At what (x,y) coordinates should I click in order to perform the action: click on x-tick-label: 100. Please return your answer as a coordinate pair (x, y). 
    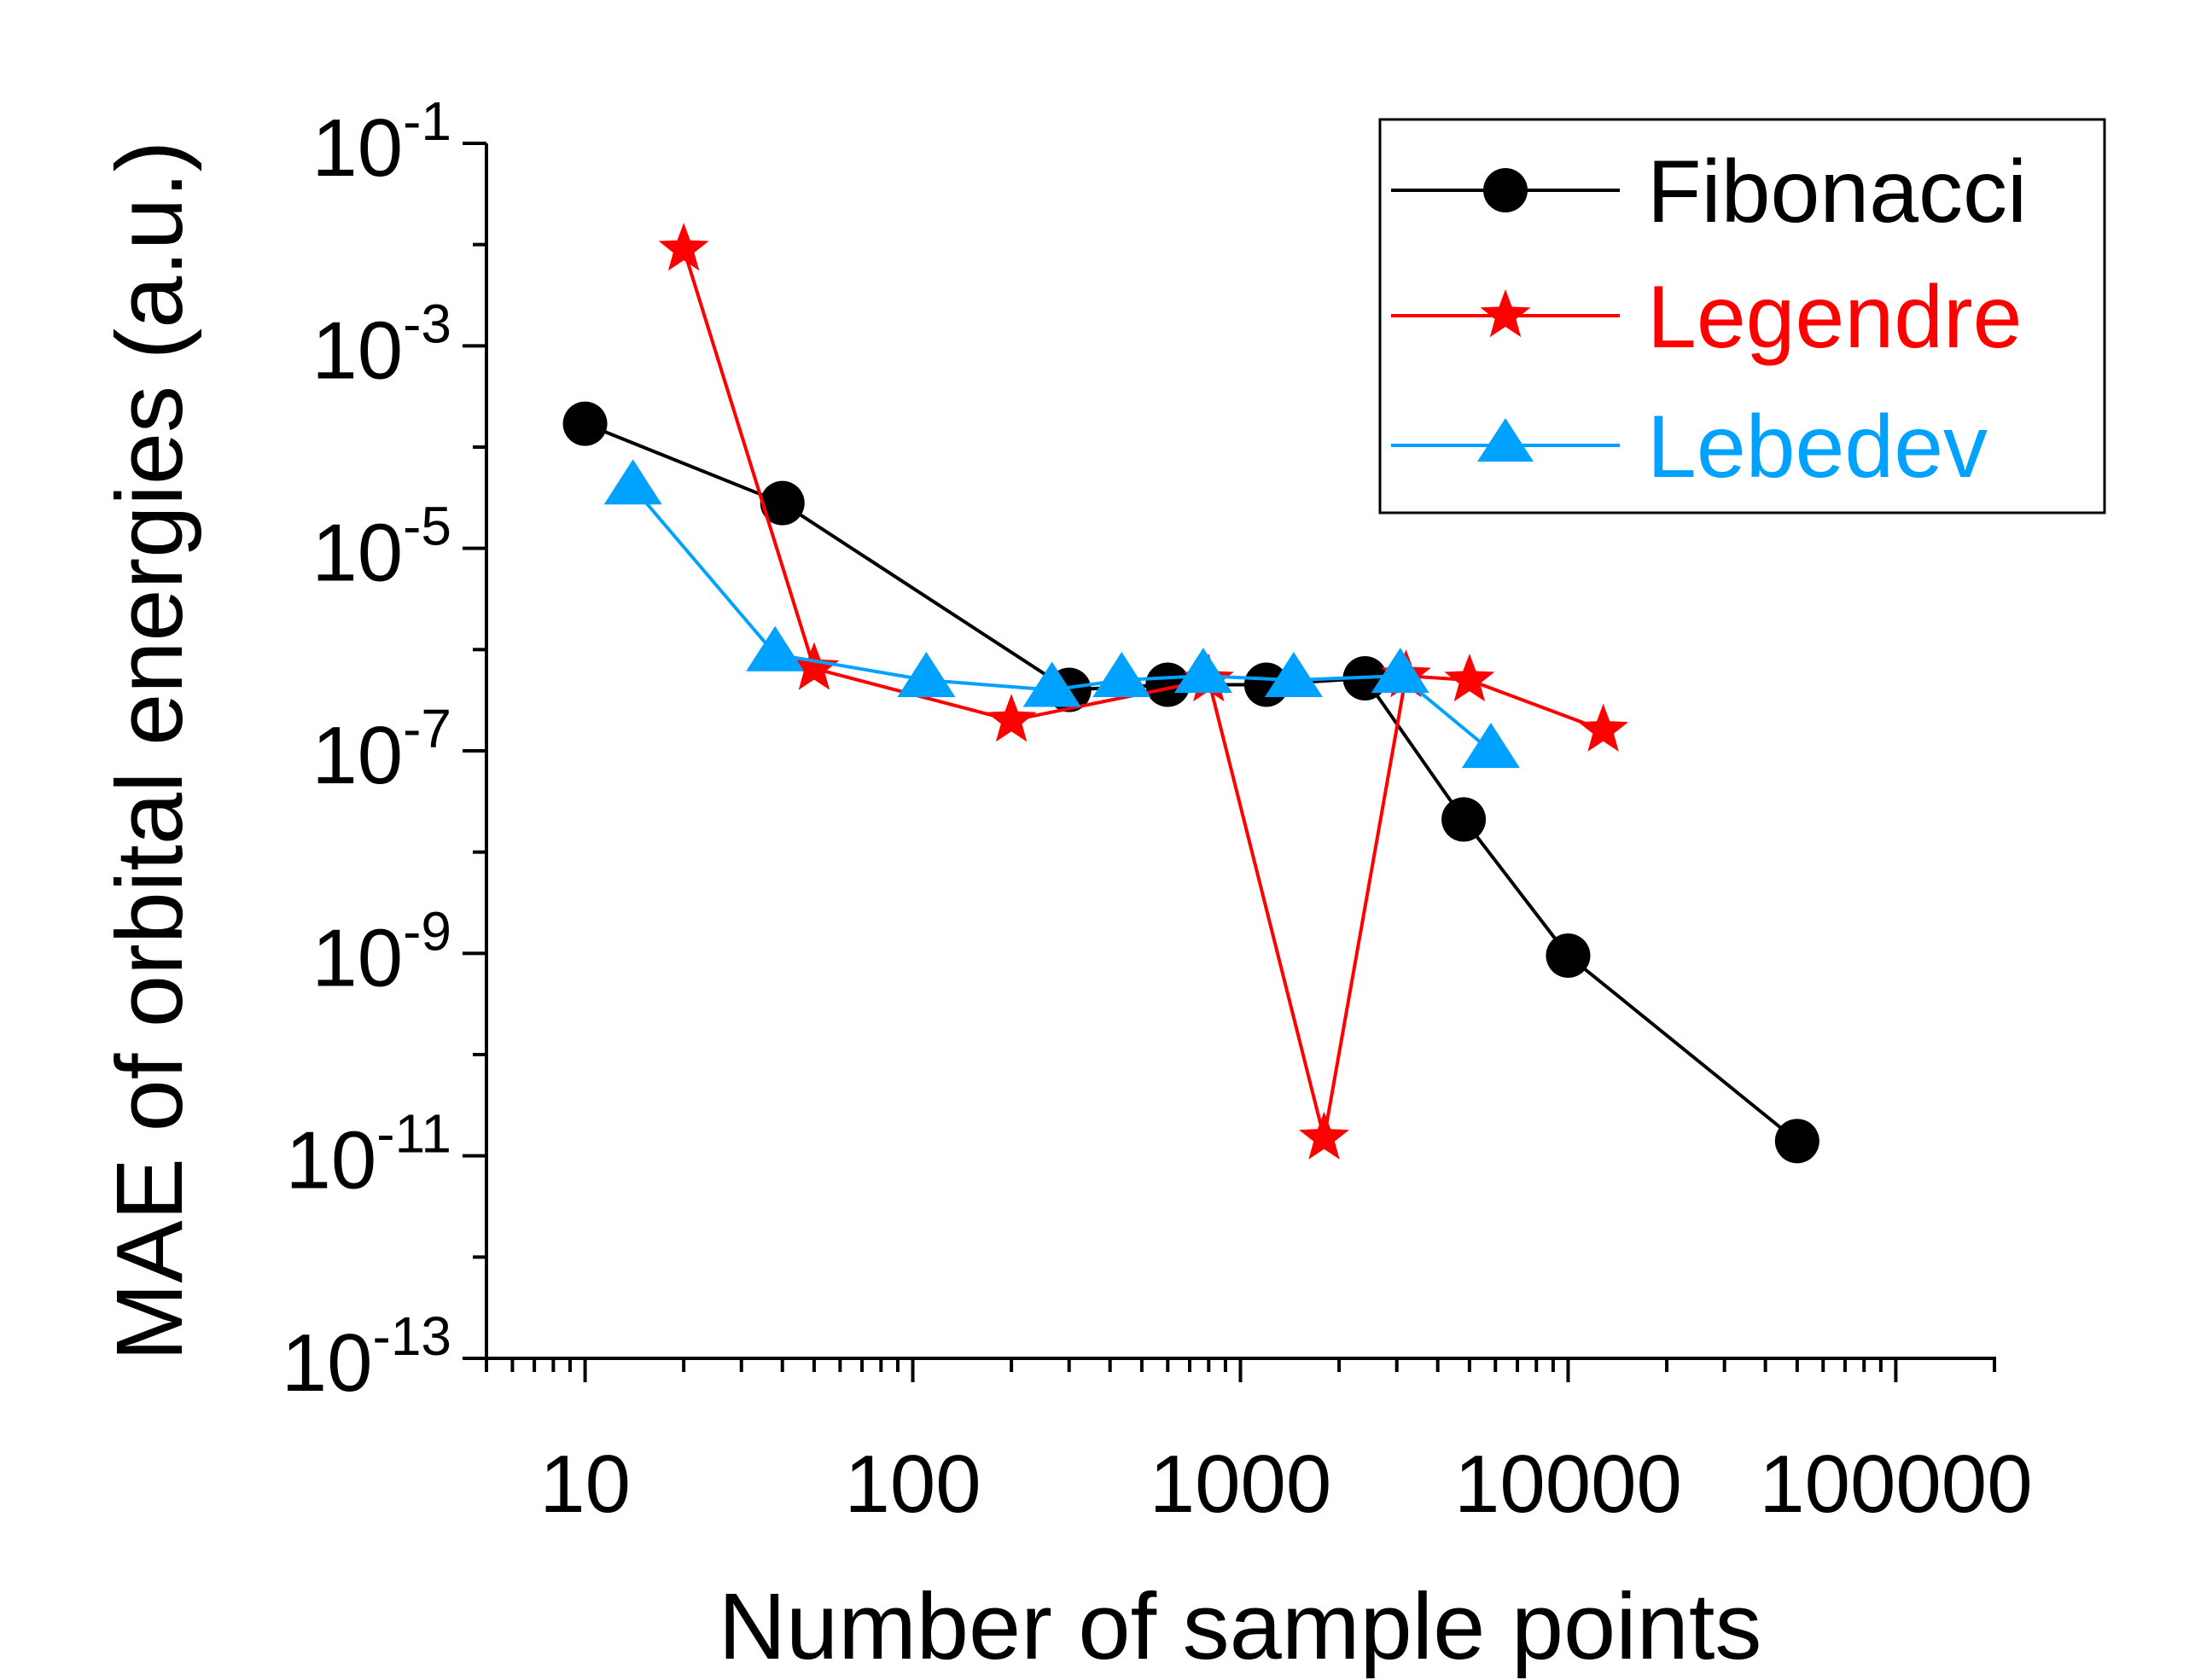
    Looking at the image, I should click on (913, 1485).